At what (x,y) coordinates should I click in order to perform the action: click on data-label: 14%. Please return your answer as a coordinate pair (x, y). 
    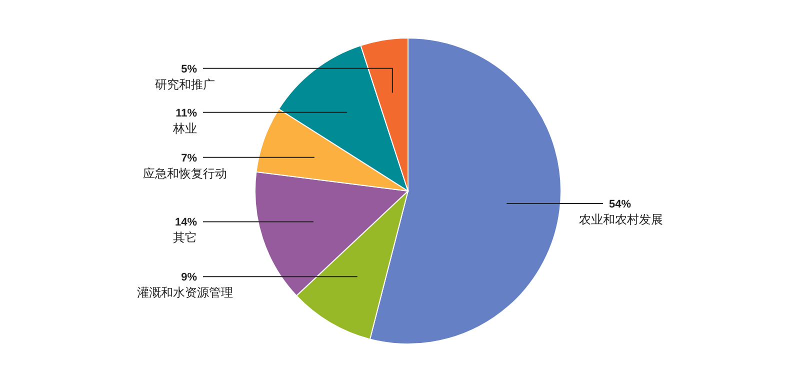
    Looking at the image, I should click on (186, 222).